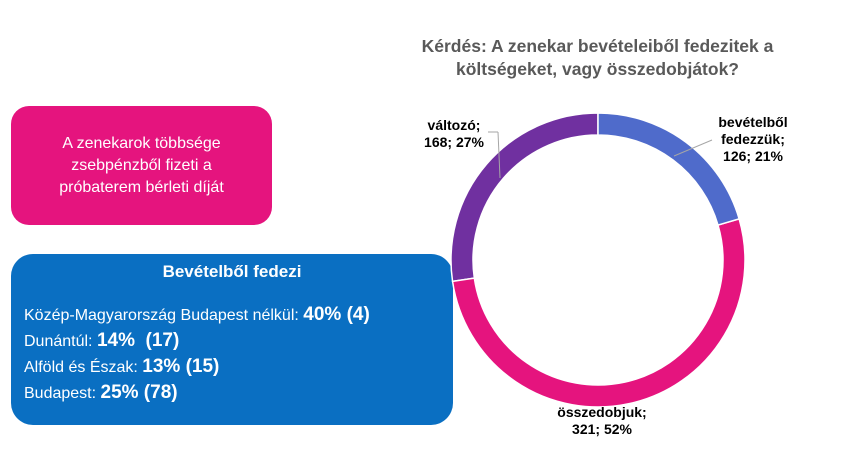 This screenshot has height=460, width=852. I want to click on row-value: 40% (4), so click(336, 314).